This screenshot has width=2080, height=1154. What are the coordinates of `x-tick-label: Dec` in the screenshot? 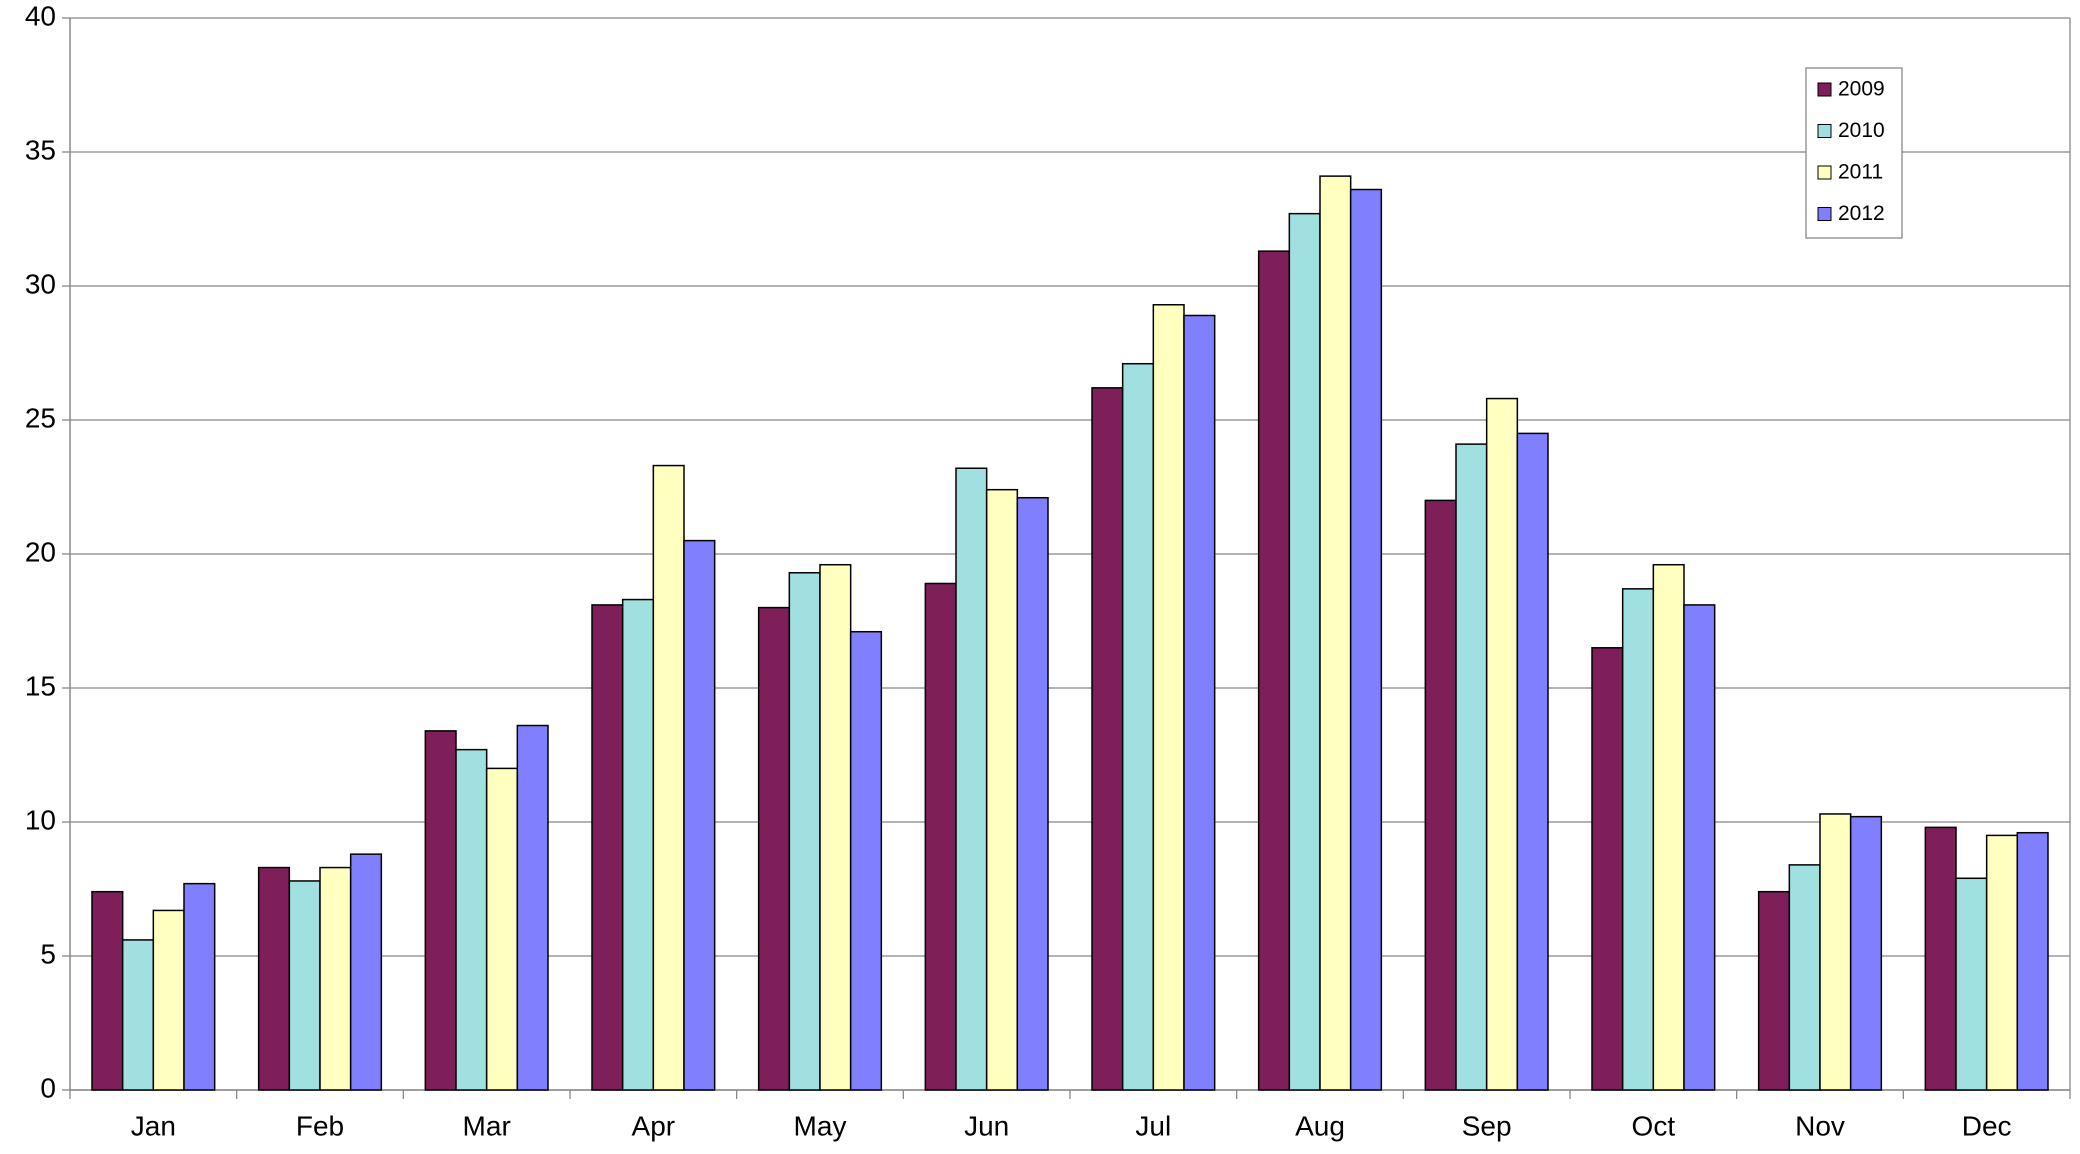 It's located at (1987, 1125).